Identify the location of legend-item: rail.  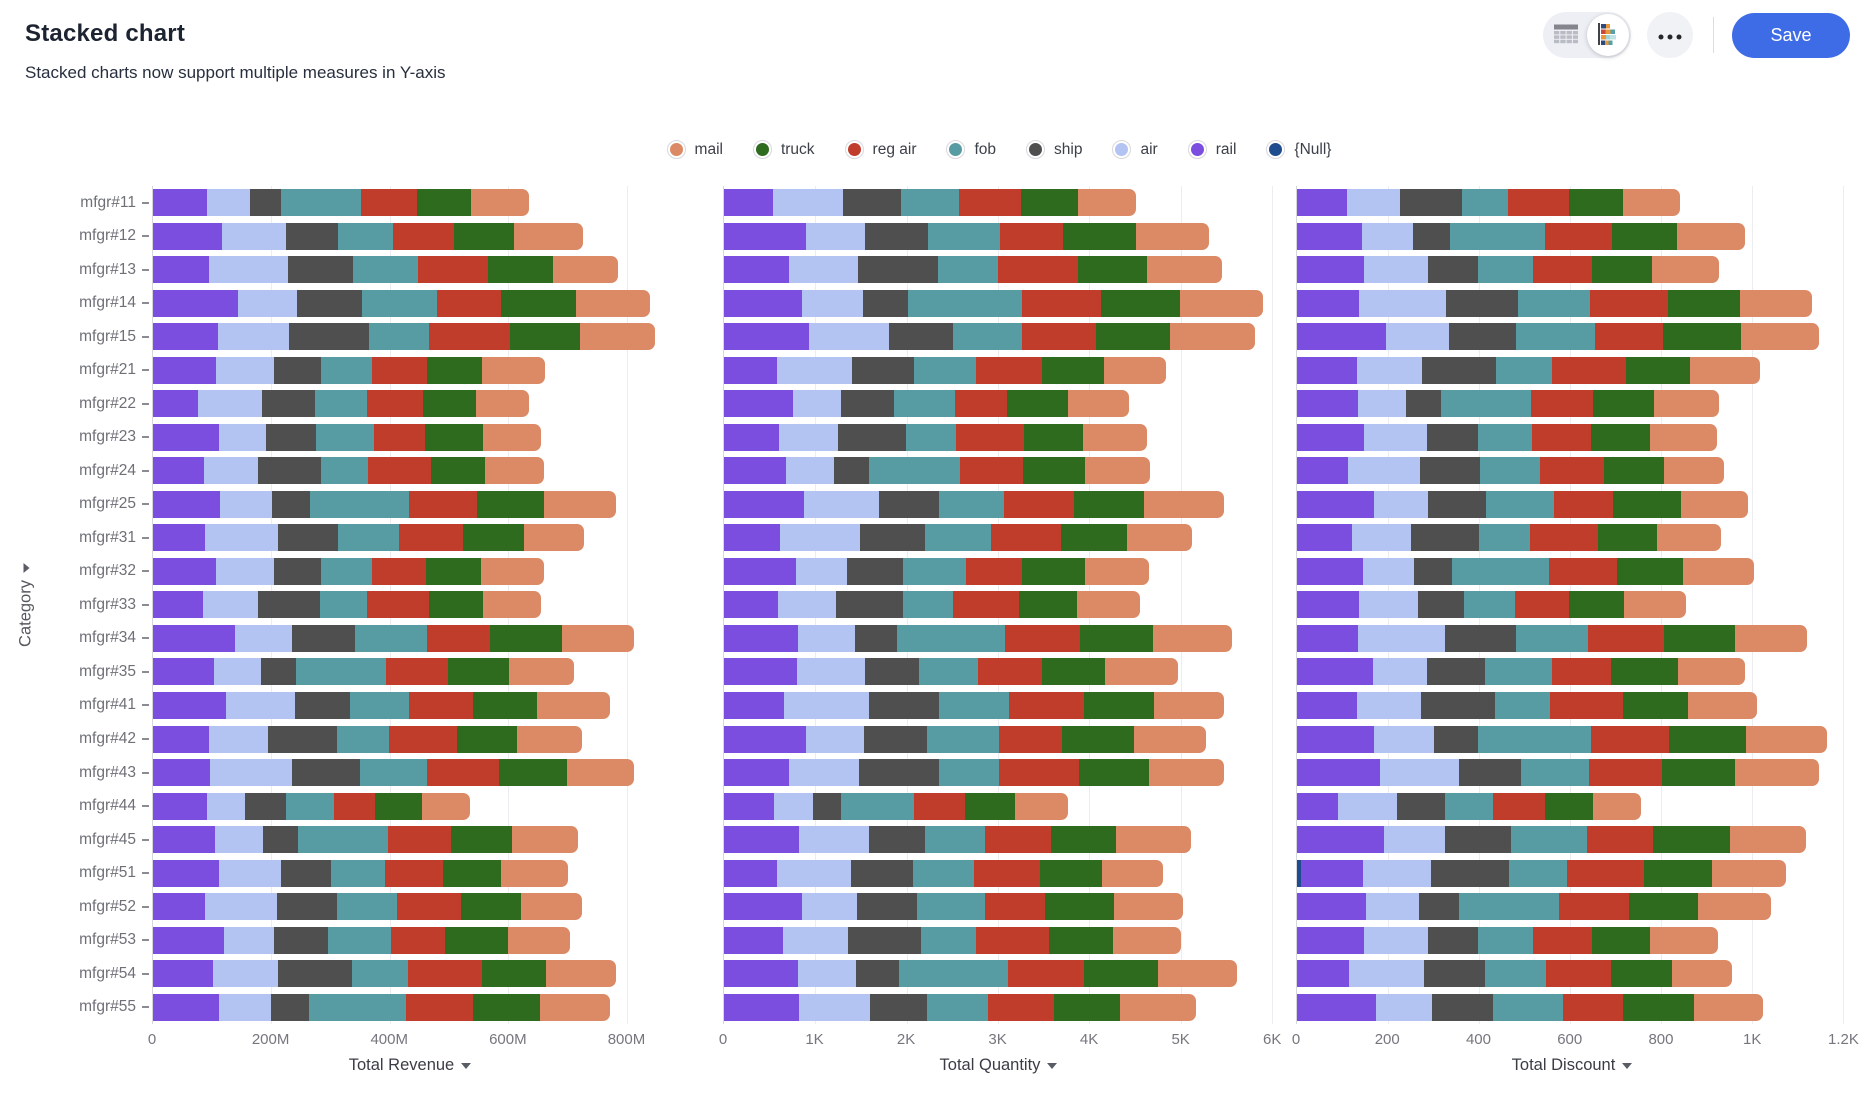
(1211, 149).